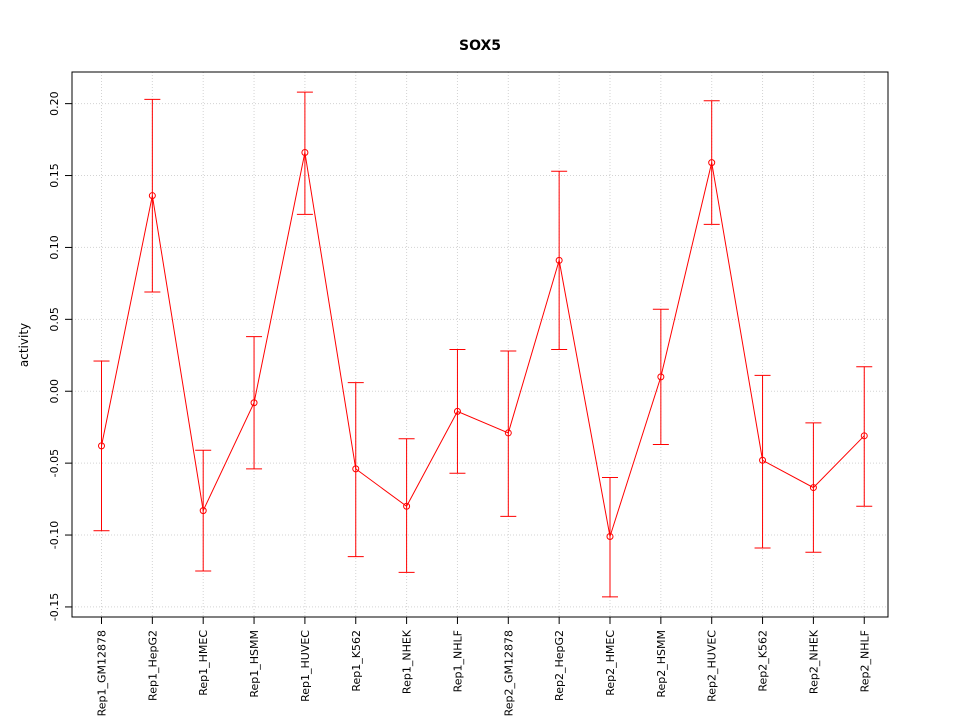  What do you see at coordinates (152, 665) in the screenshot?
I see `x-tick-label: Rep1_HepG2` at bounding box center [152, 665].